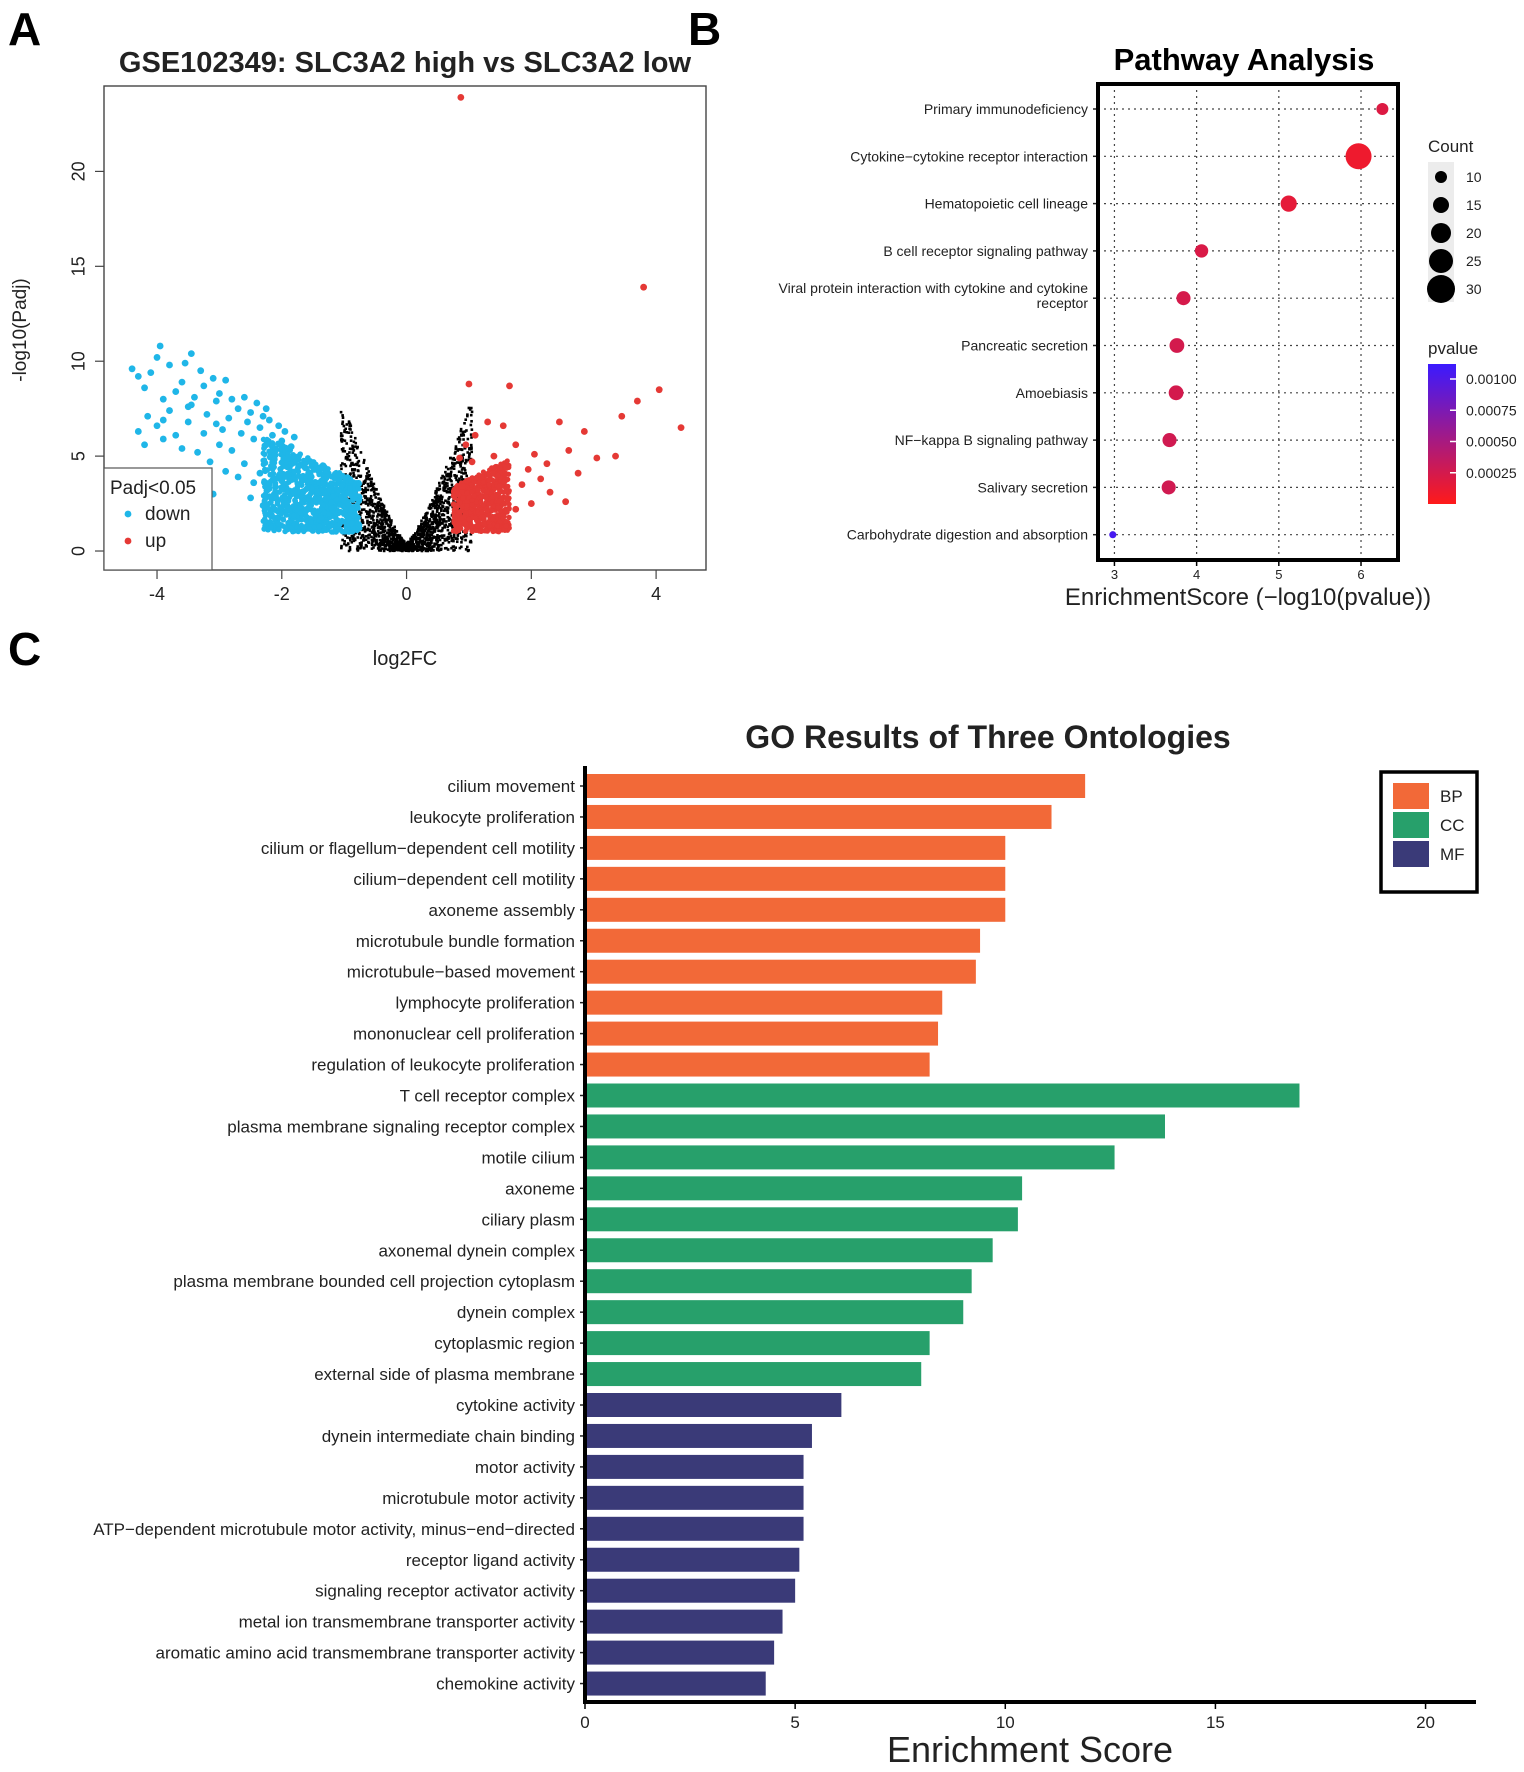  I want to click on volcano-xtick-label: 2, so click(531, 594).